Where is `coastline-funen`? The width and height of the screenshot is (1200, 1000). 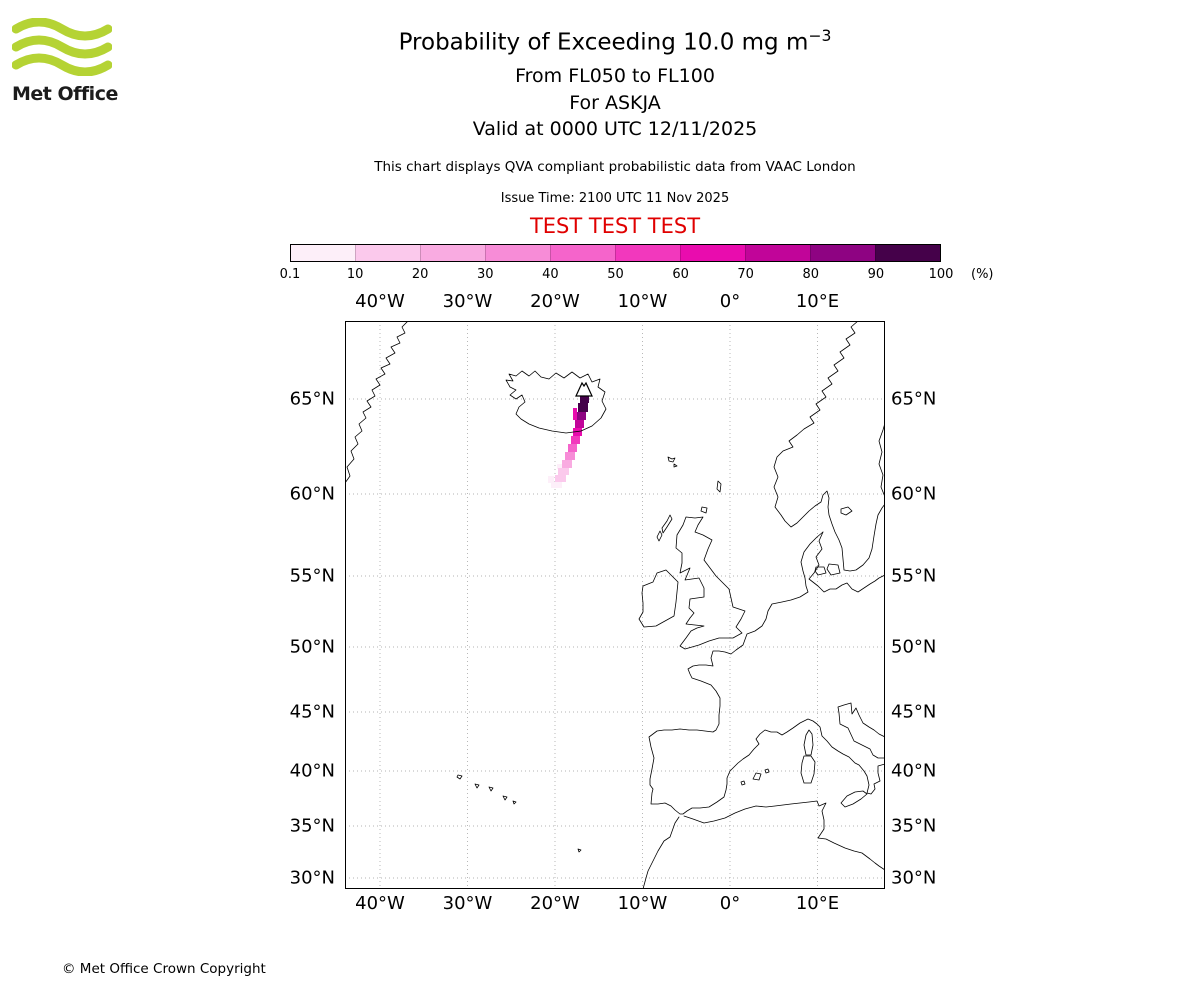 coastline-funen is located at coordinates (820, 571).